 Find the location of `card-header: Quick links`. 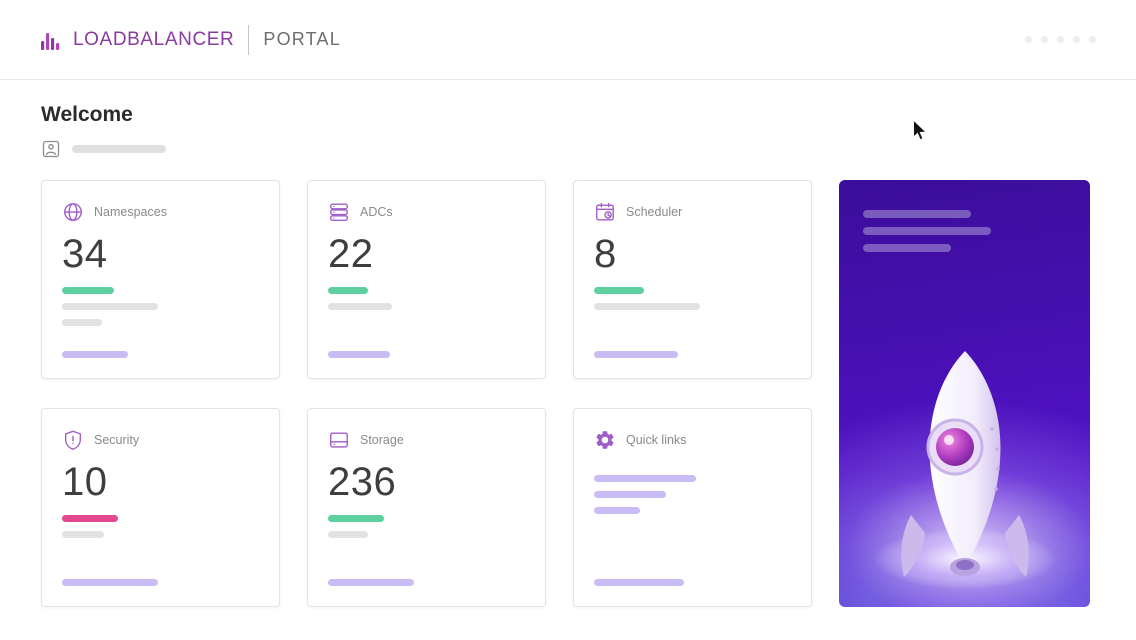

card-header: Quick links is located at coordinates (692, 440).